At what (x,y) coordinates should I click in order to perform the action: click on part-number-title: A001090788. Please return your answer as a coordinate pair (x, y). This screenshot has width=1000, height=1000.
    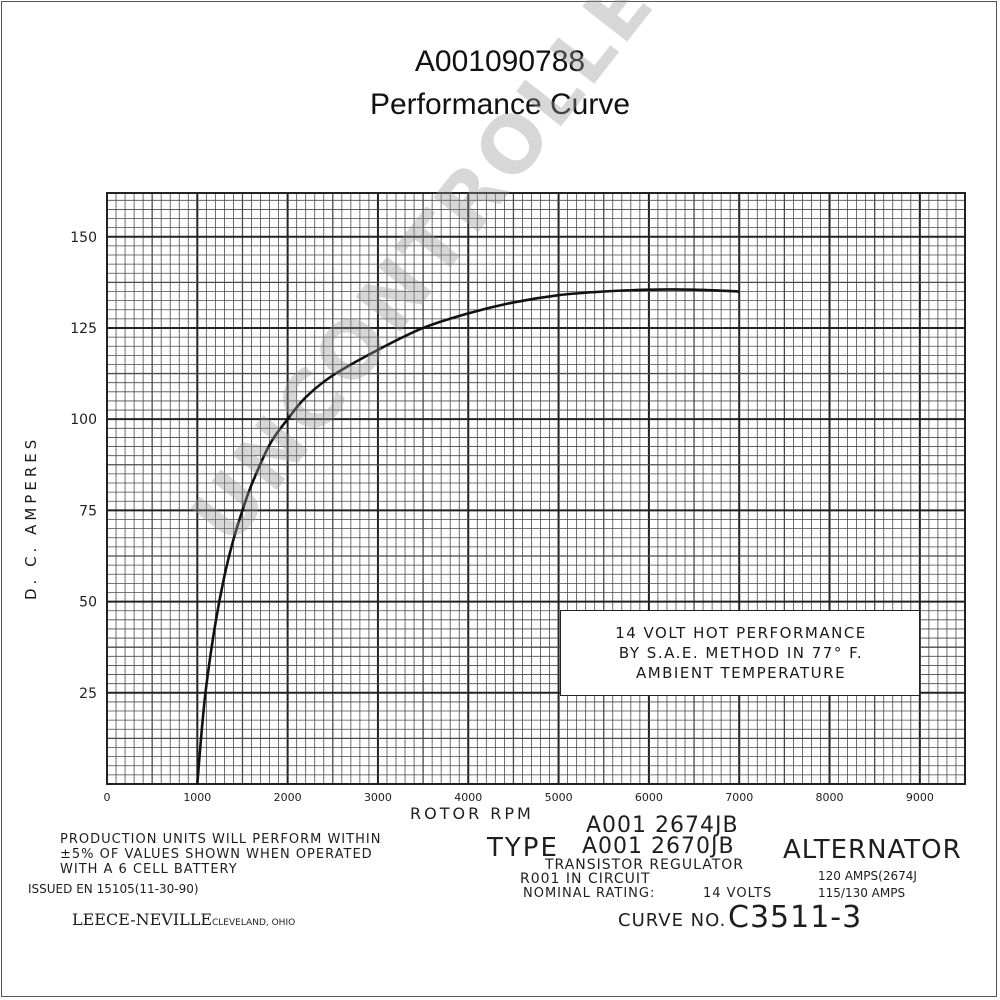
    Looking at the image, I should click on (500, 61).